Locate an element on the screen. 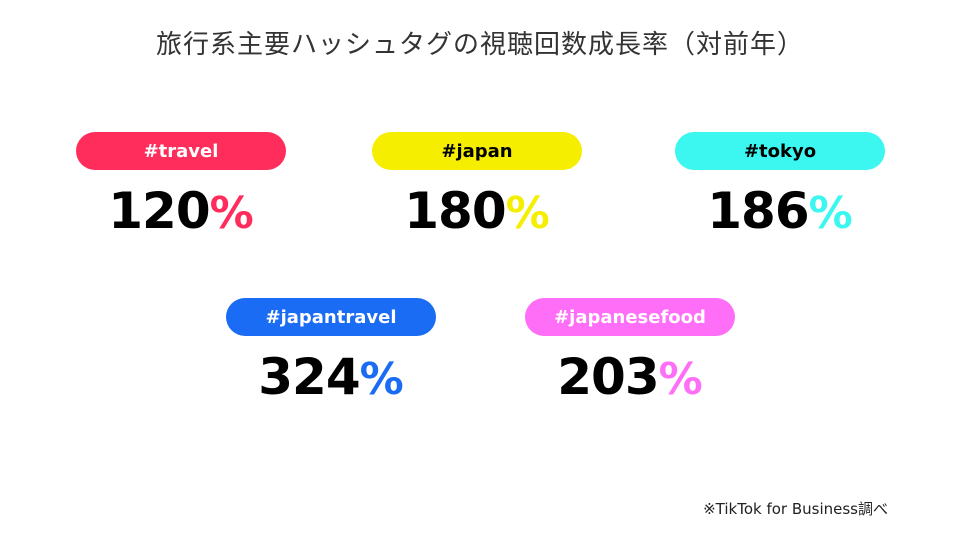 This screenshot has width=960, height=538. stat-card-japan: #japan 180% is located at coordinates (477, 186).